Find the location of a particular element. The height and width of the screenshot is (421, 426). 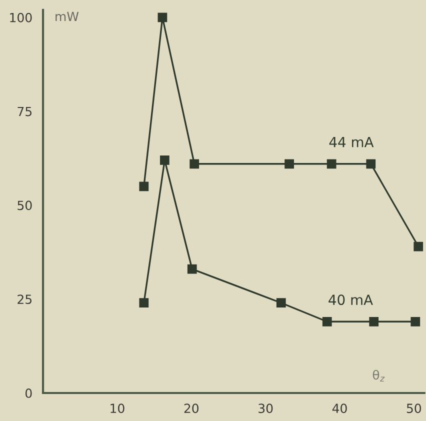

x-tick-label: 10 is located at coordinates (117, 409).